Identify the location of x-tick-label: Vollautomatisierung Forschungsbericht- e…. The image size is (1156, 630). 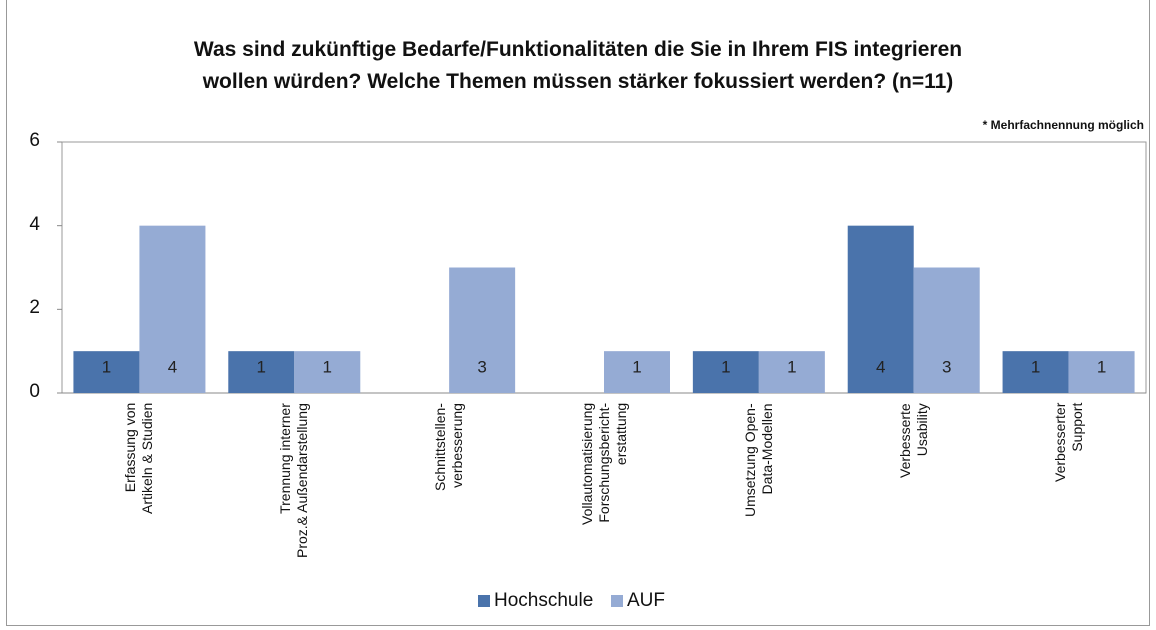
(603, 463).